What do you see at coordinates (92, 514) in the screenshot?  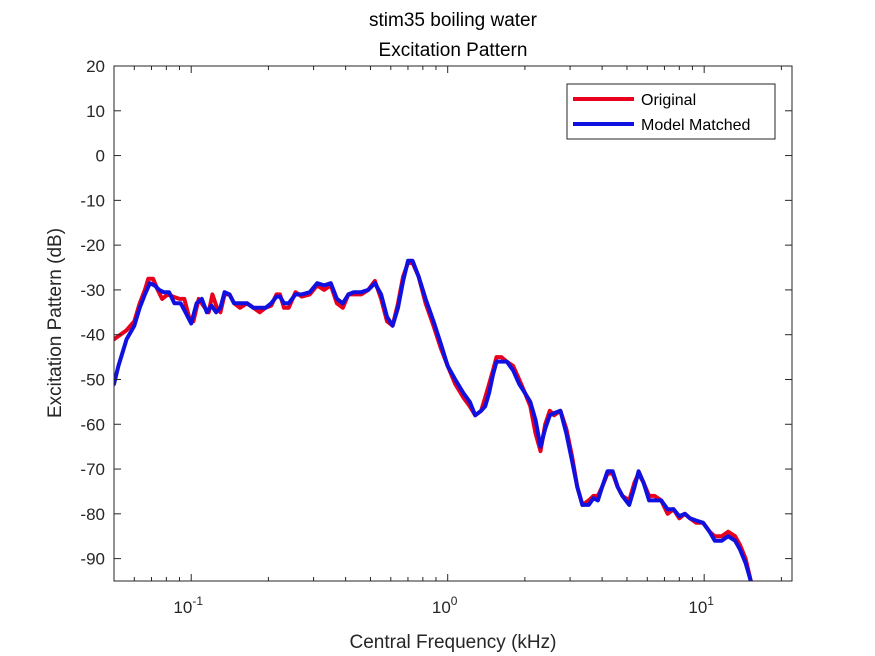 I see `y-tick-label: -80` at bounding box center [92, 514].